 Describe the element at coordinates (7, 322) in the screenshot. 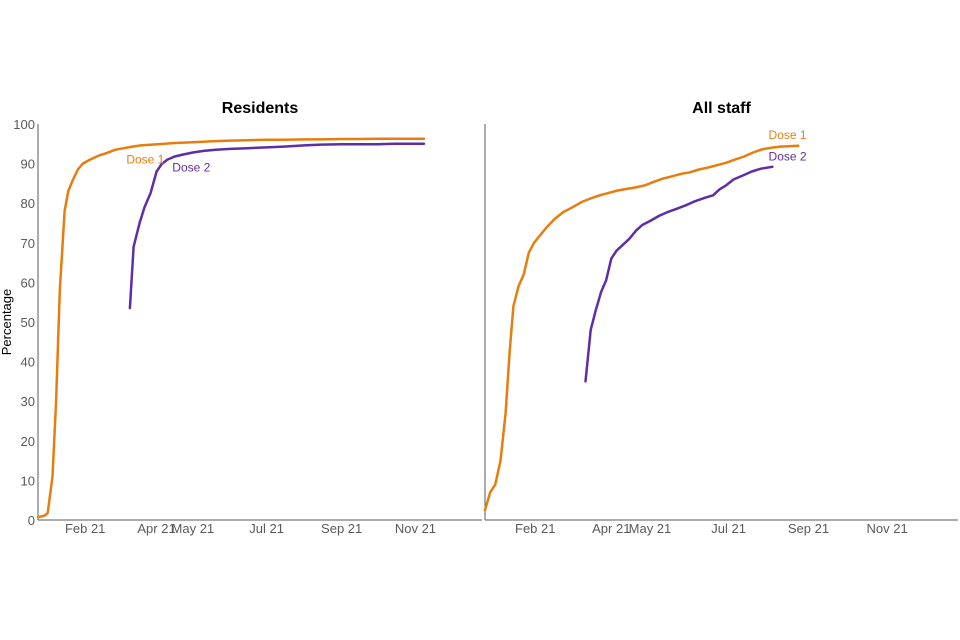

I see `y-axis-label: Percentage` at that location.